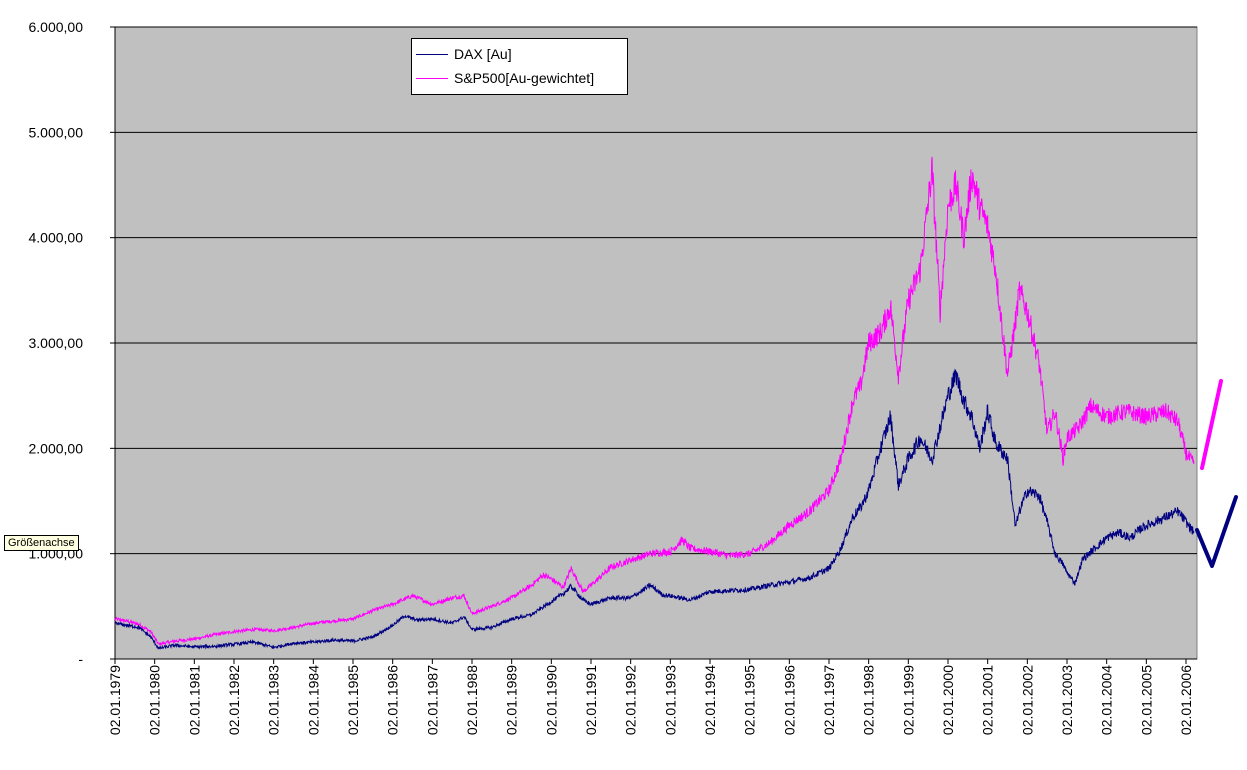  Describe the element at coordinates (829, 700) in the screenshot. I see `x-tick-label: 02.01.1997` at that location.